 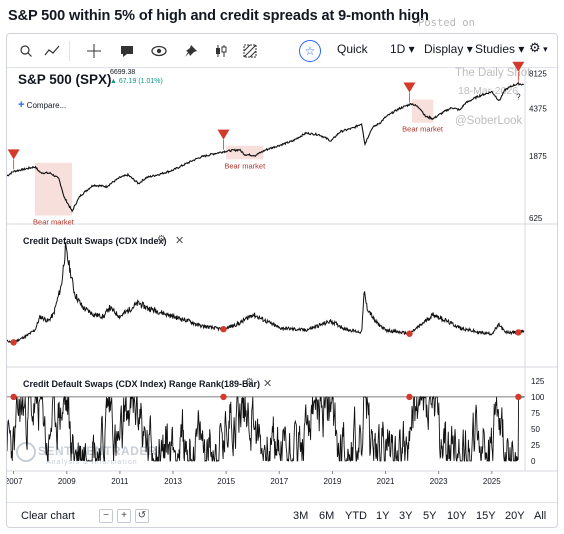 I want to click on range-1y: 1Y, so click(x=383, y=516).